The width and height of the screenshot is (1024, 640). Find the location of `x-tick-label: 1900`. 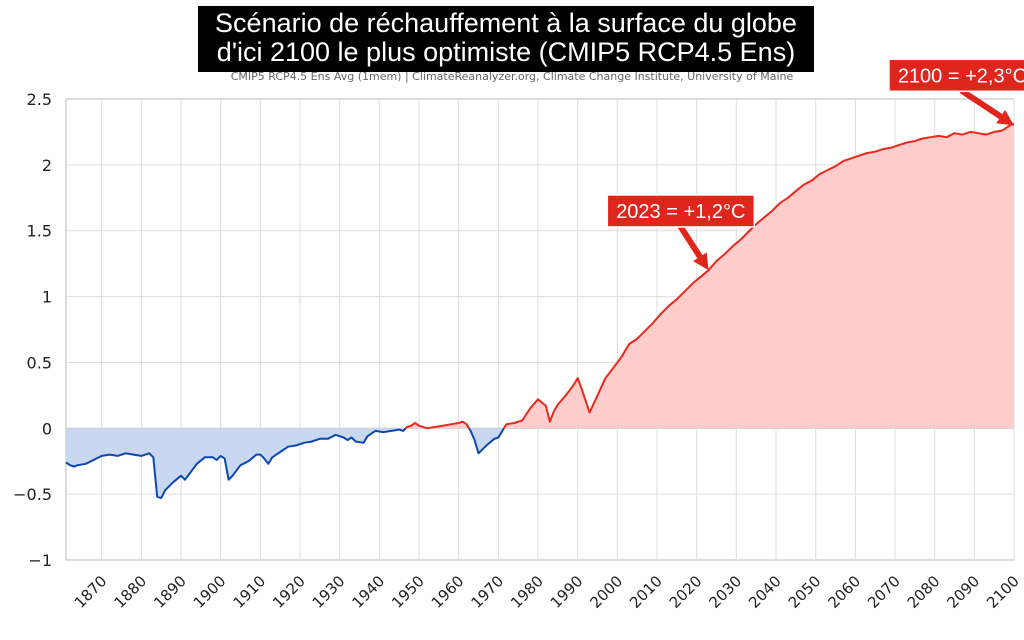

x-tick-label: 1900 is located at coordinates (210, 592).